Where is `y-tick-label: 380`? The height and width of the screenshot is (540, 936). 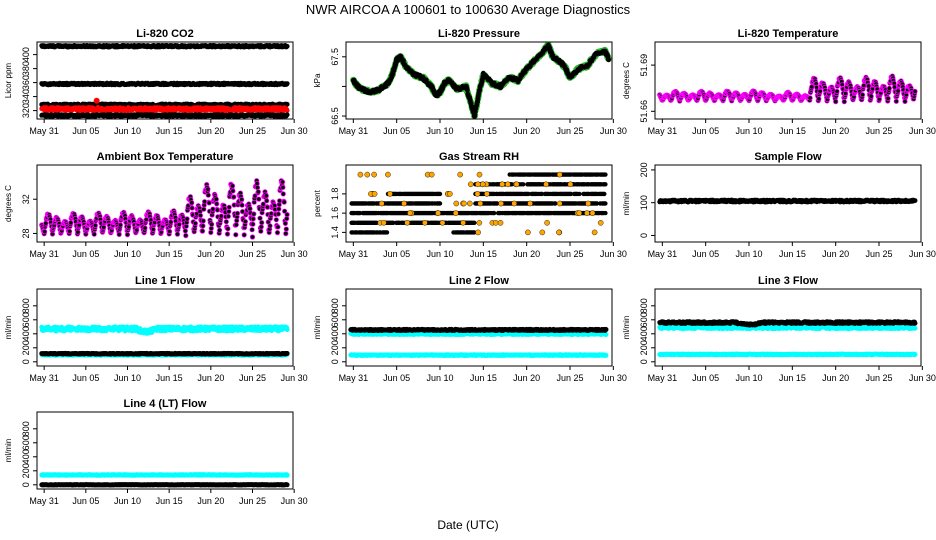
y-tick-label: 380 is located at coordinates (26, 68).